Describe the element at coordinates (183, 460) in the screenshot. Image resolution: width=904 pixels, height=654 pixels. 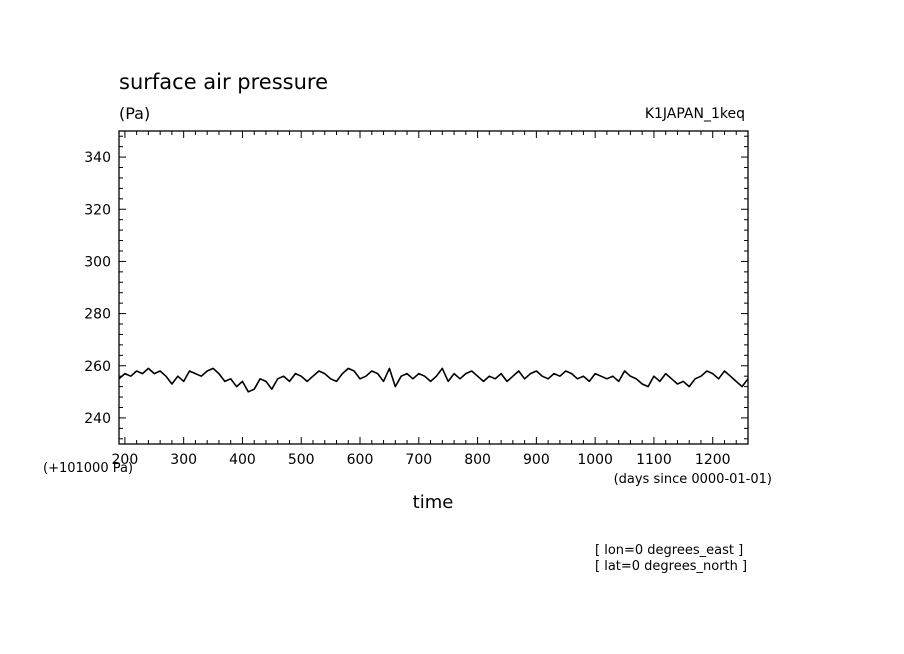
I see `x-tick-label: 300` at that location.